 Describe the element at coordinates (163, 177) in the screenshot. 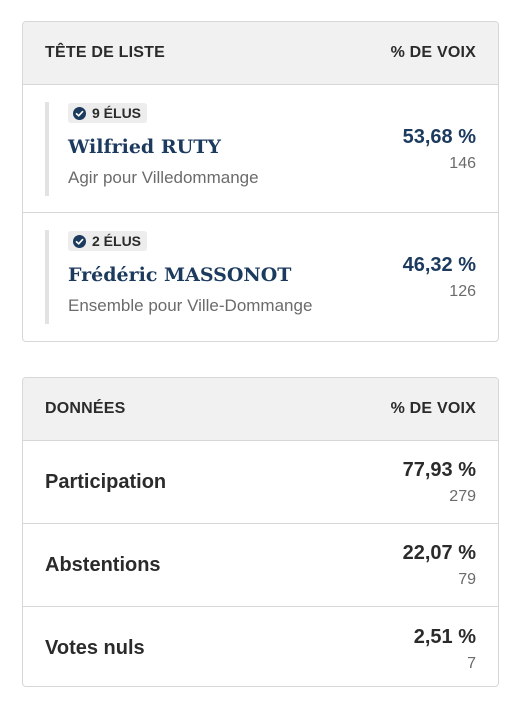

I see `candidate-list-name: Agir pour Villedommange` at that location.